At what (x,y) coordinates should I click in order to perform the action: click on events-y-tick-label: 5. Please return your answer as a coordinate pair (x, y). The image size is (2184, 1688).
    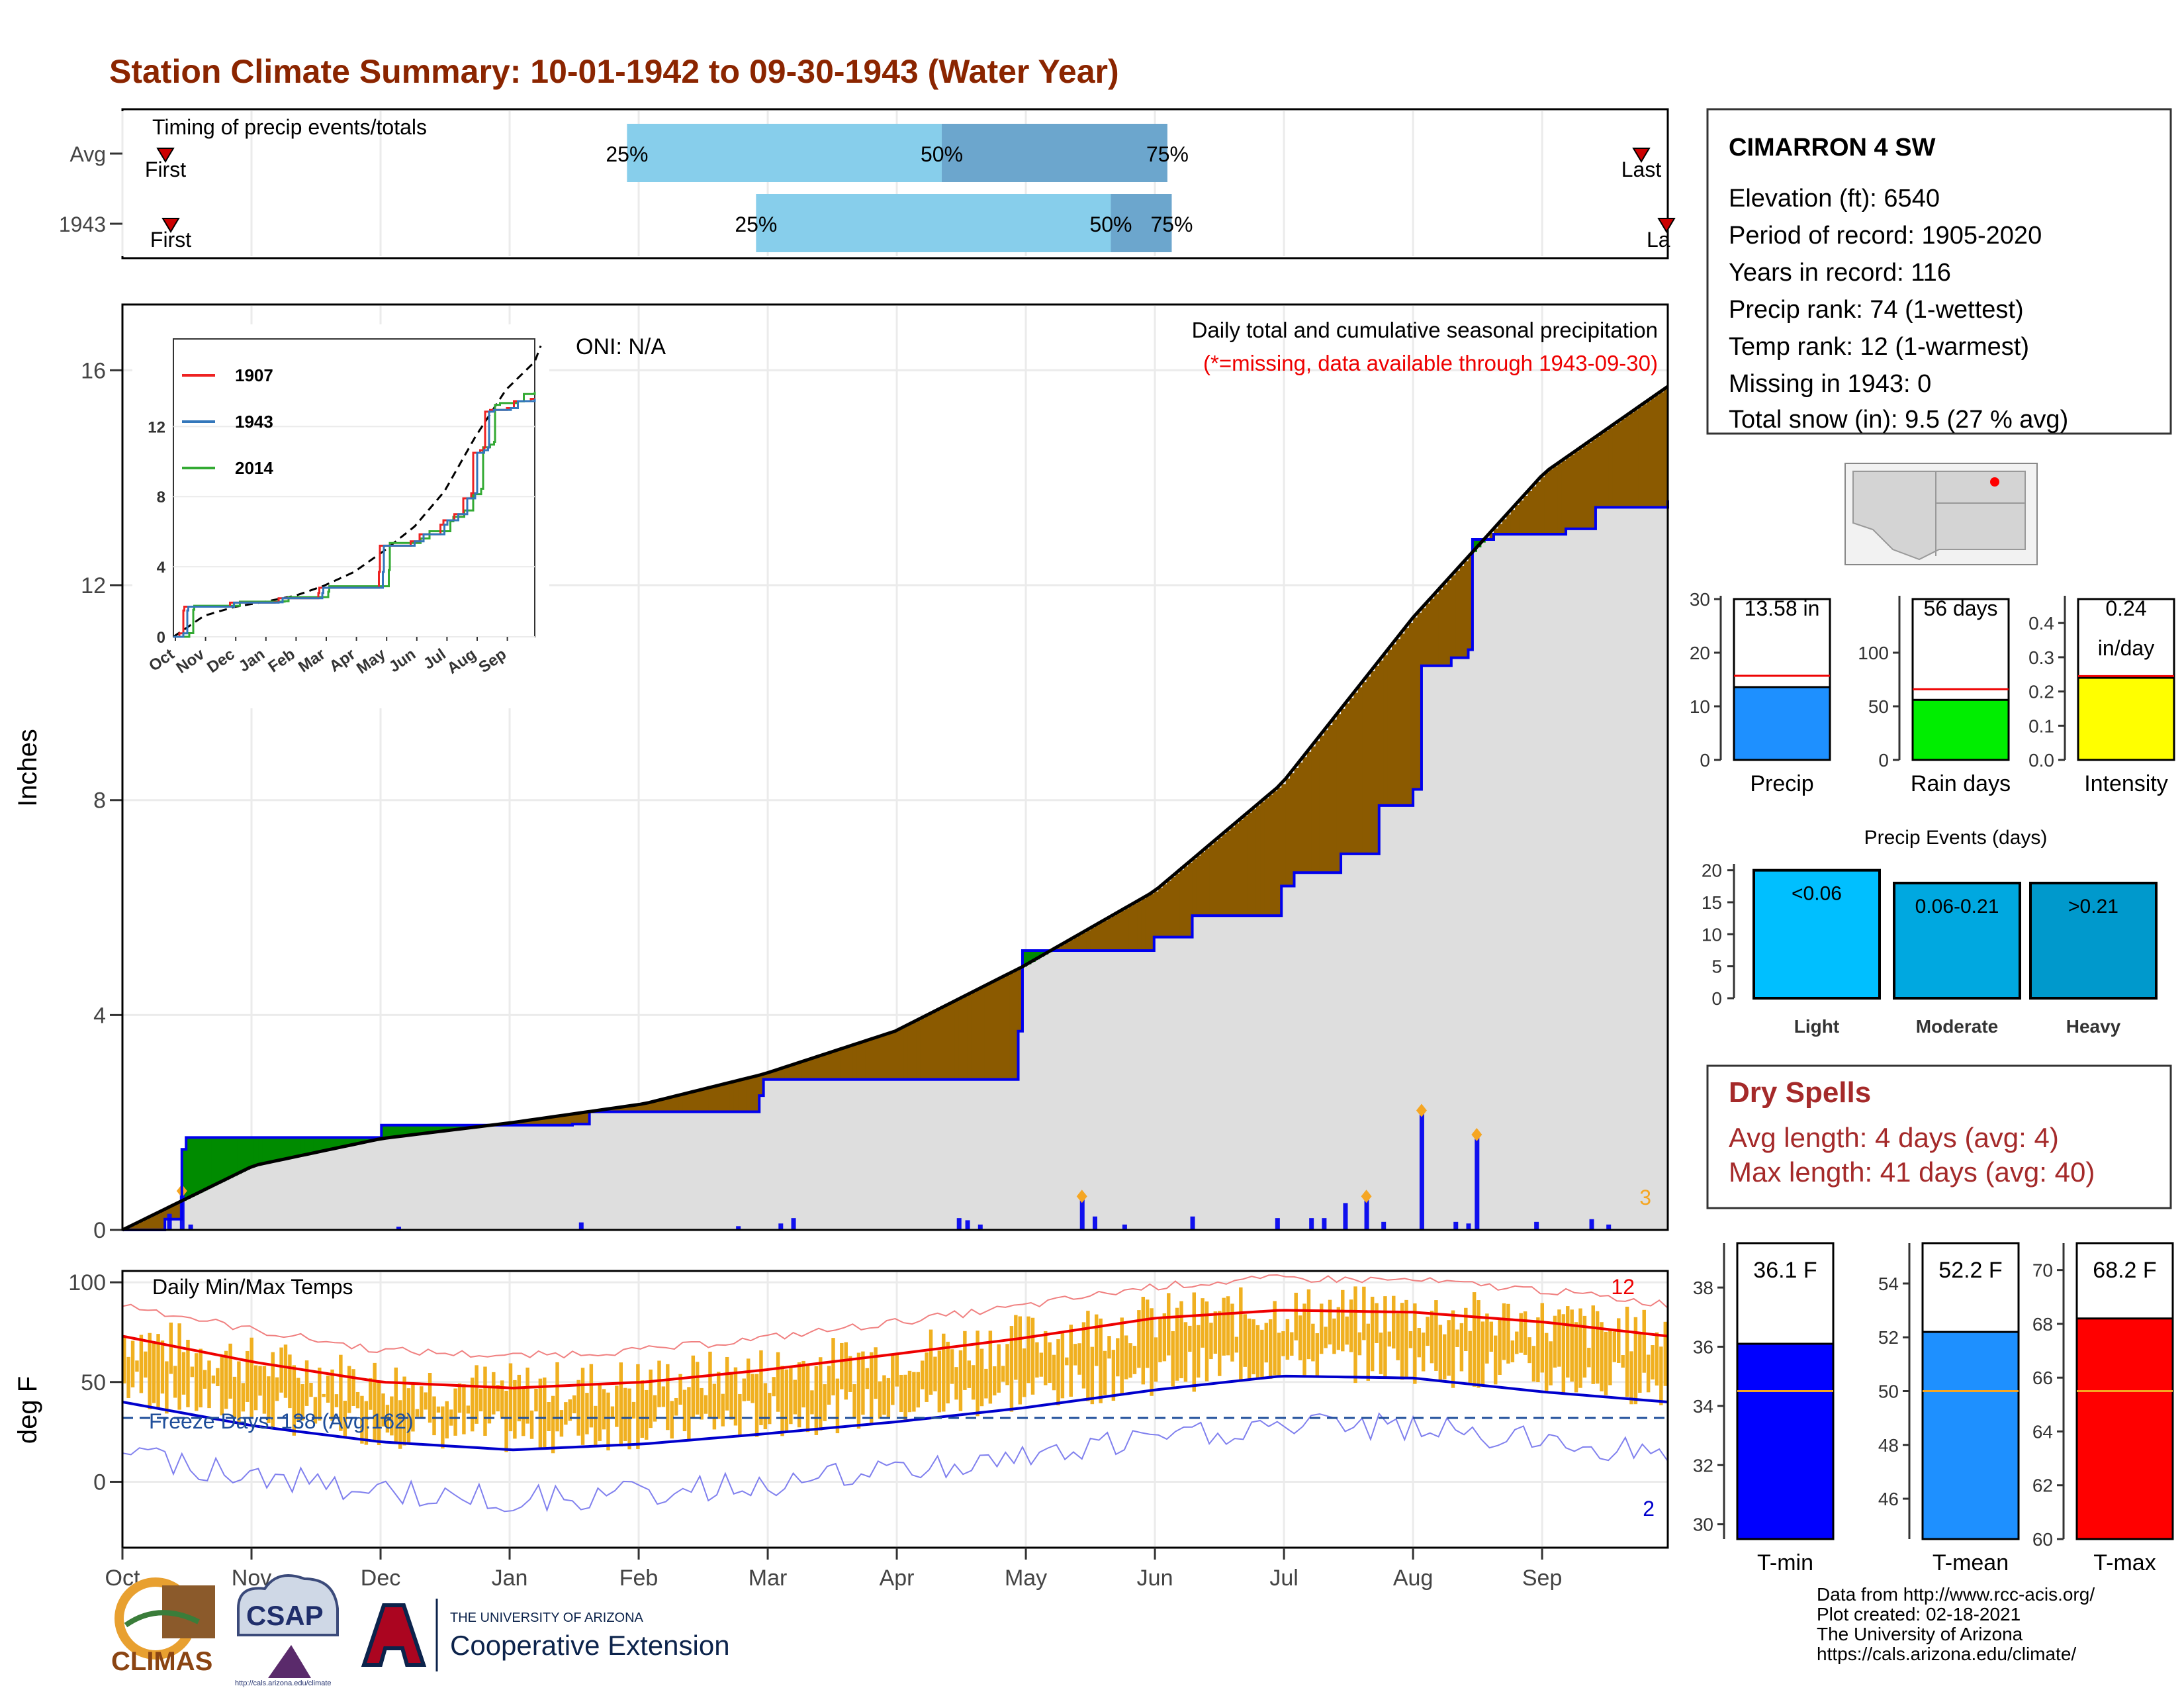
    Looking at the image, I should click on (1716, 967).